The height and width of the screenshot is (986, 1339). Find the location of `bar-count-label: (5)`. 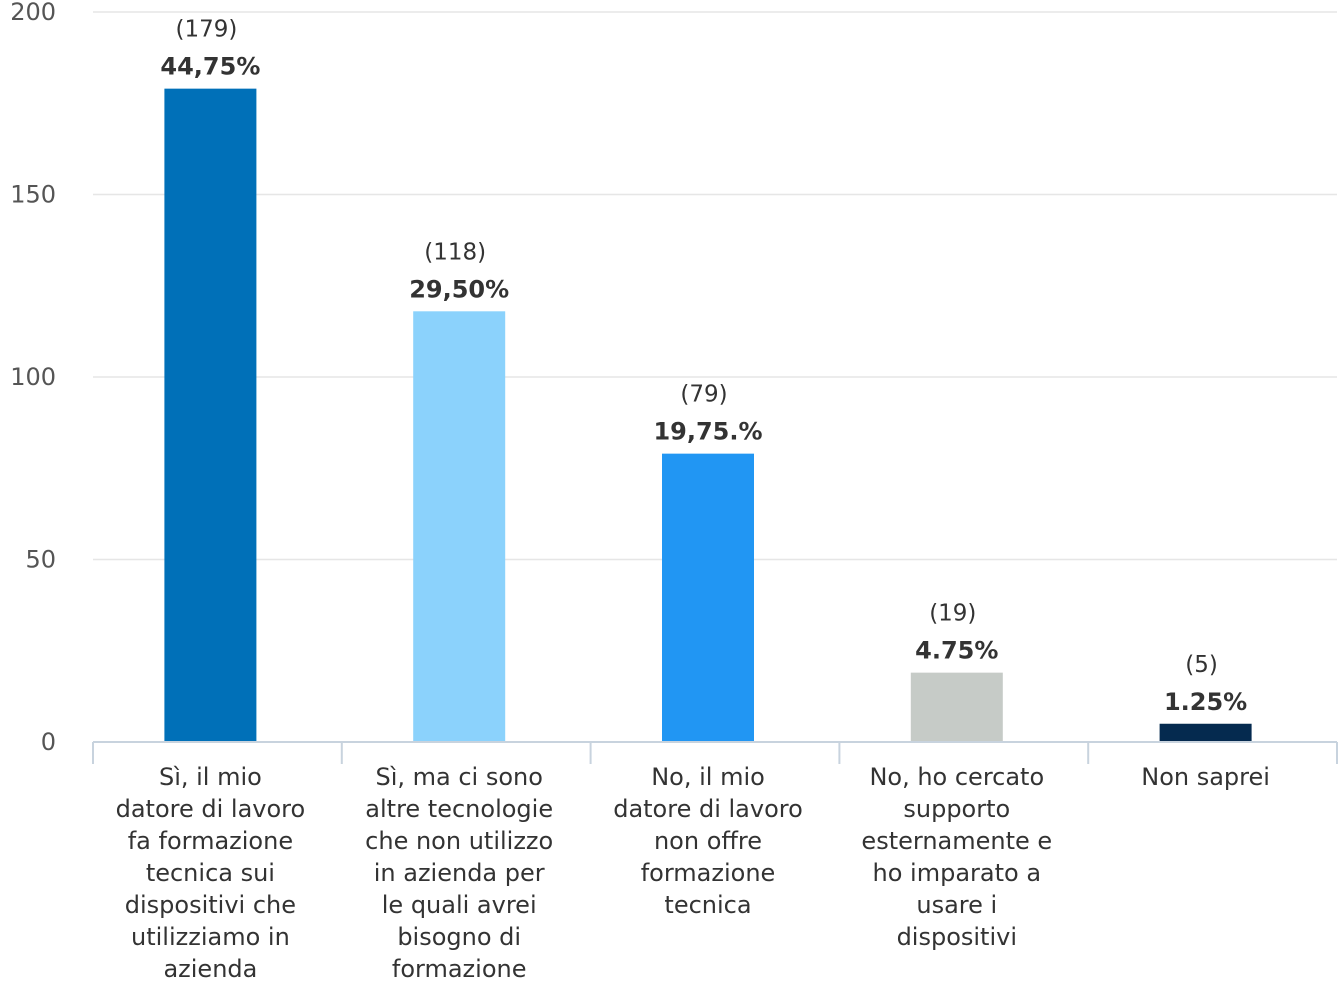

bar-count-label: (5) is located at coordinates (1201, 665).